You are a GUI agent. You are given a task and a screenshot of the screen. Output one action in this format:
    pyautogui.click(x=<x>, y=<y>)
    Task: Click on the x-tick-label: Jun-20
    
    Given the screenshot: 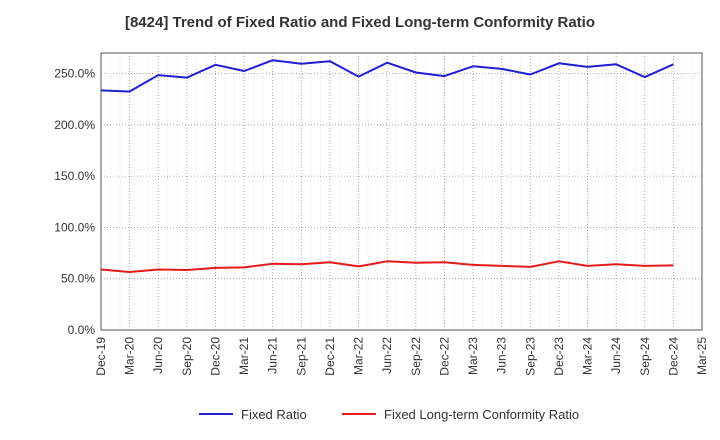 What is the action you would take?
    pyautogui.click(x=158, y=355)
    